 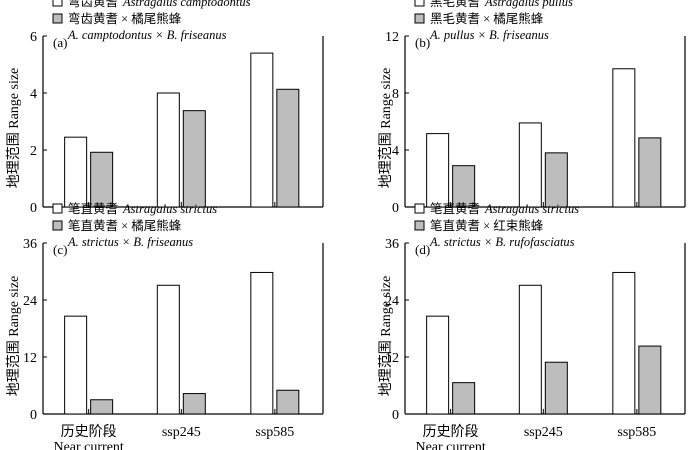 I want to click on legend-label-pair-latin: A. strictus × B. friseanus, so click(x=130, y=242).